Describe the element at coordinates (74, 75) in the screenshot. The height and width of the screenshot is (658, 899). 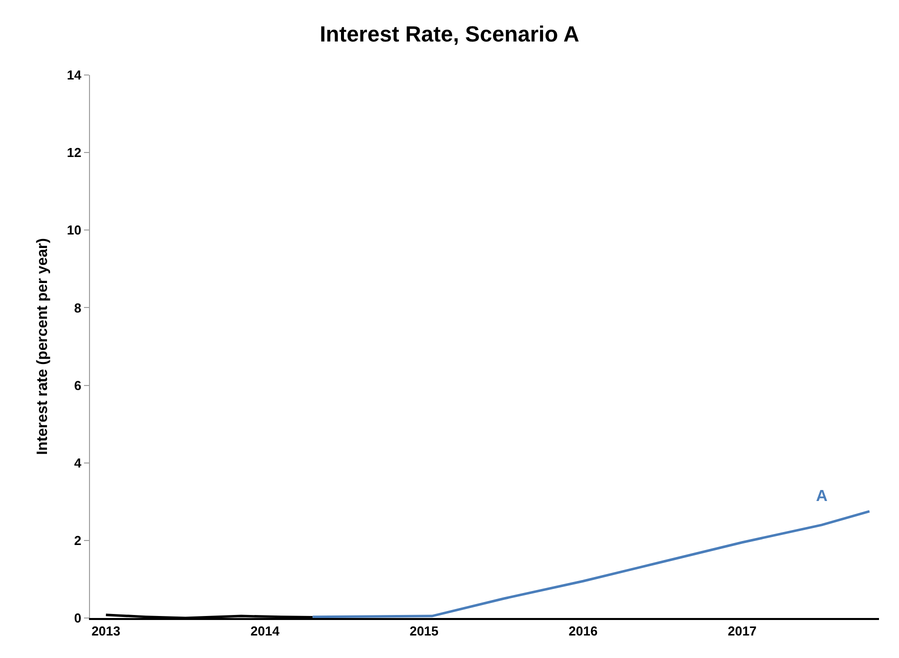
I see `y-tick-label: 14` at that location.